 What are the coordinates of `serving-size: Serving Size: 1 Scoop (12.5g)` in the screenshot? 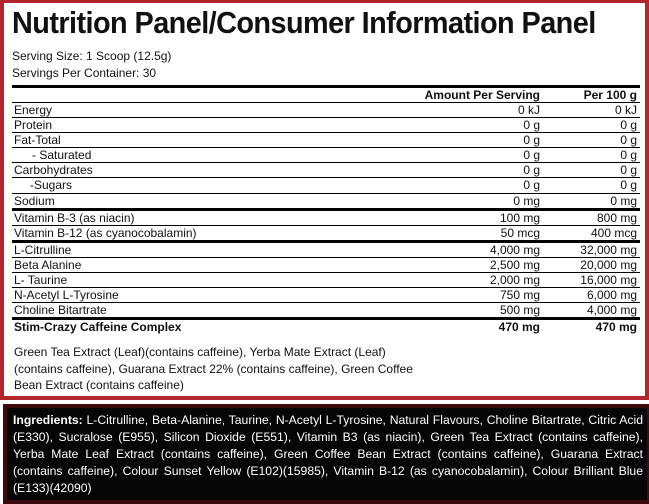 It's located at (92, 56).